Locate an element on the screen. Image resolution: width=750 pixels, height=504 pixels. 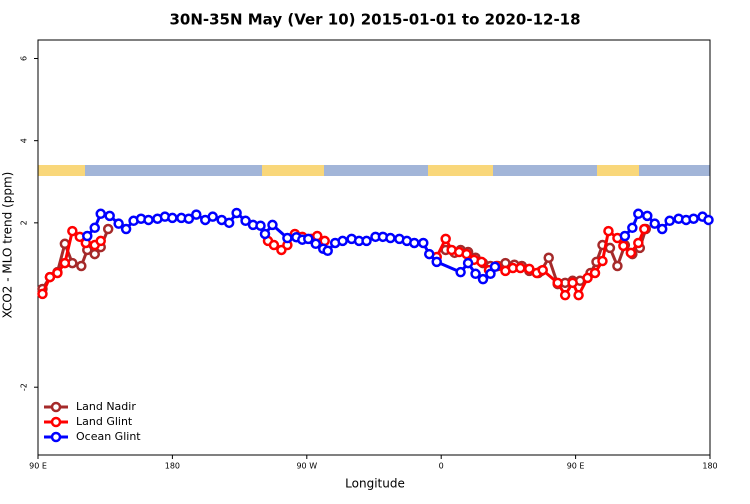
x-axis-label: Longitude is located at coordinates (375, 484).